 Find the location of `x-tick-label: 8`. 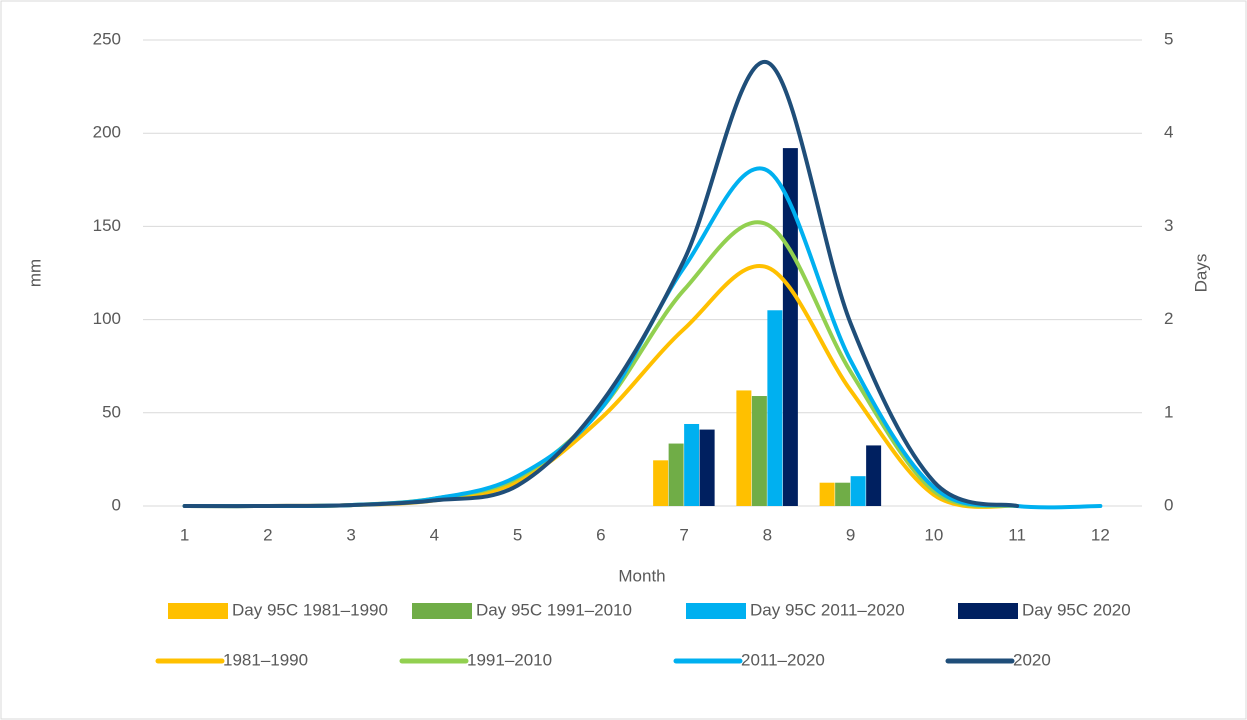

x-tick-label: 8 is located at coordinates (767, 534).